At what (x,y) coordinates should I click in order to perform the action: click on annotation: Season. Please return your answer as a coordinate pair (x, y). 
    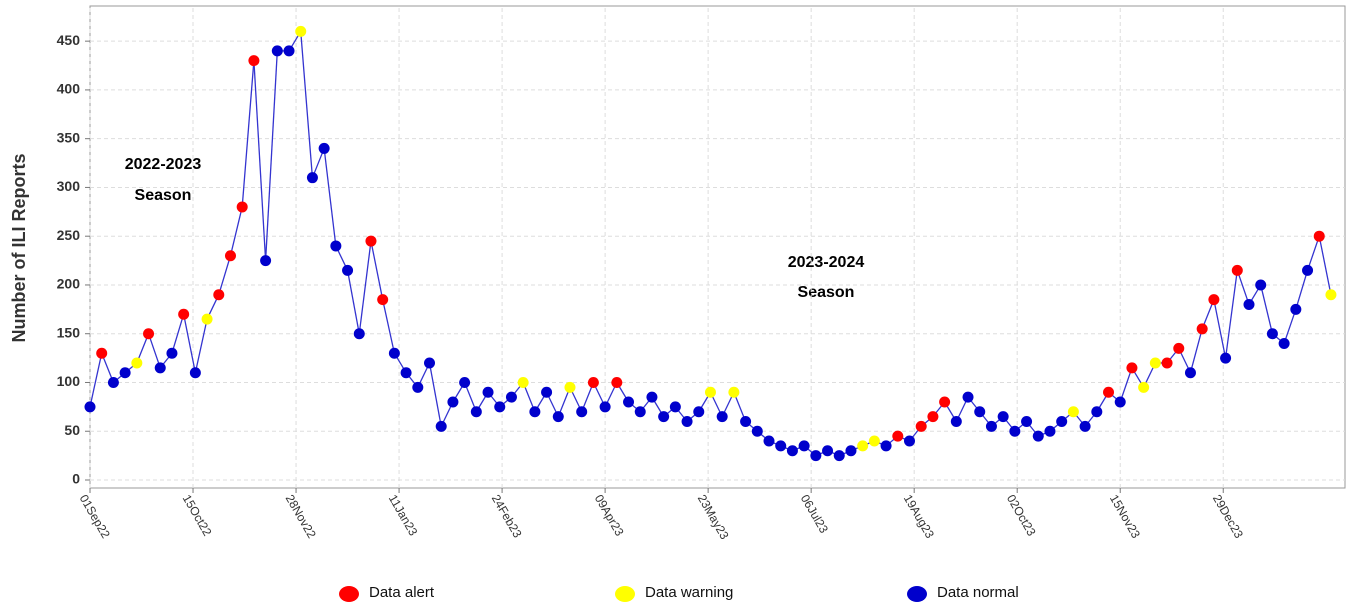
    Looking at the image, I should click on (163, 195).